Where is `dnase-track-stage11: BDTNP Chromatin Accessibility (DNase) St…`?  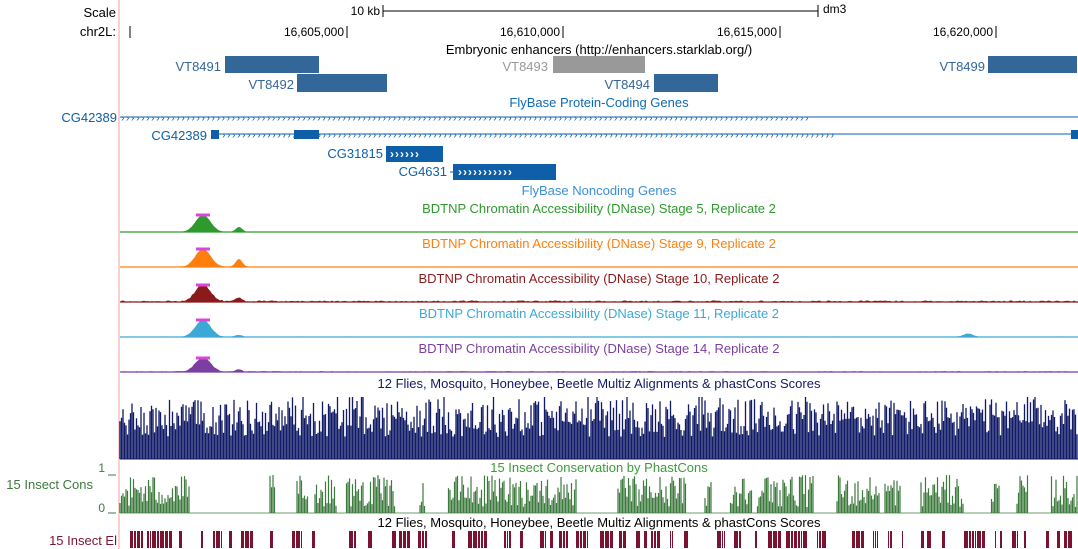 dnase-track-stage11: BDTNP Chromatin Accessibility (DNase) St… is located at coordinates (599, 322).